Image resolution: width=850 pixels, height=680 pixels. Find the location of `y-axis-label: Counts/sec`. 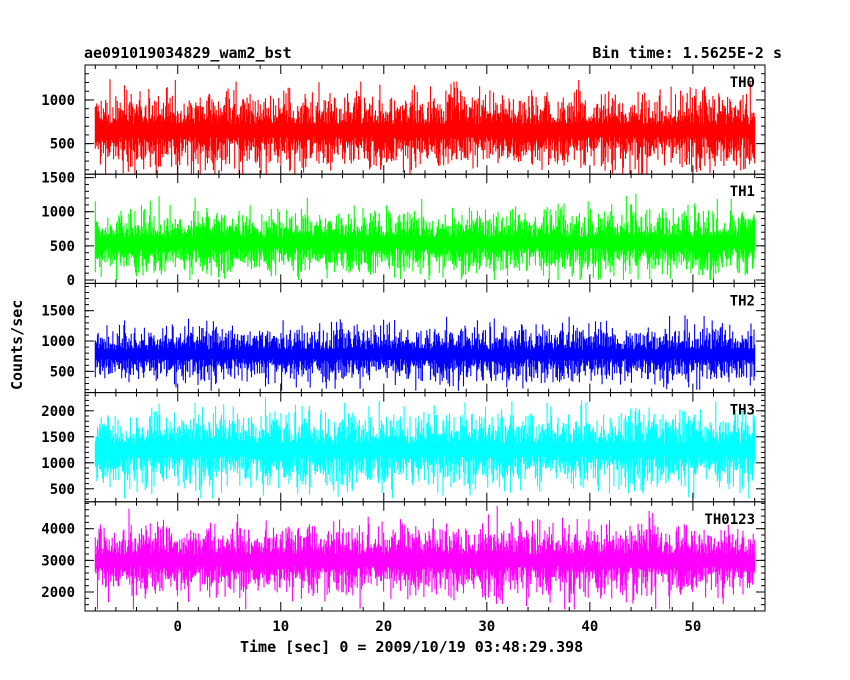

y-axis-label: Counts/sec is located at coordinates (17, 344).